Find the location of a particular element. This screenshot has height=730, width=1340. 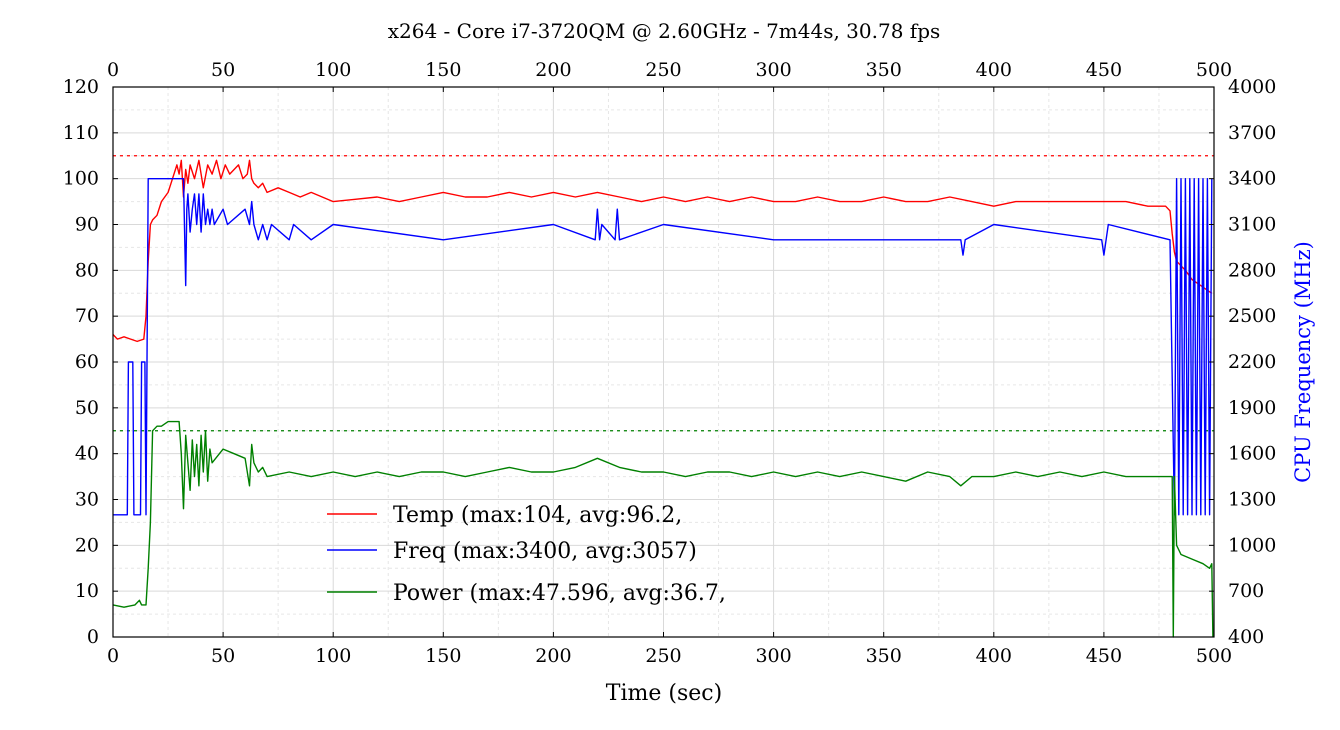

y-left-tick-label: 110 is located at coordinates (81, 133).